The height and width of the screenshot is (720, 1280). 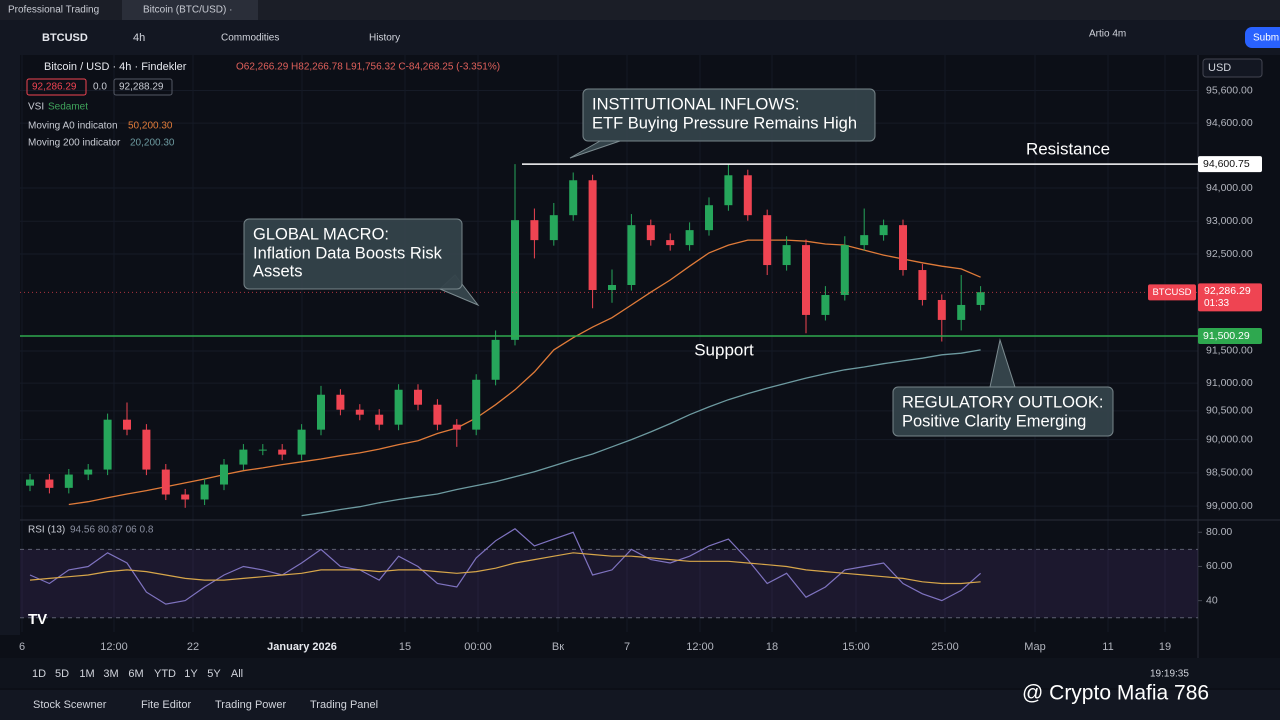 I want to click on level-label: 91,500.29, so click(x=1226, y=336).